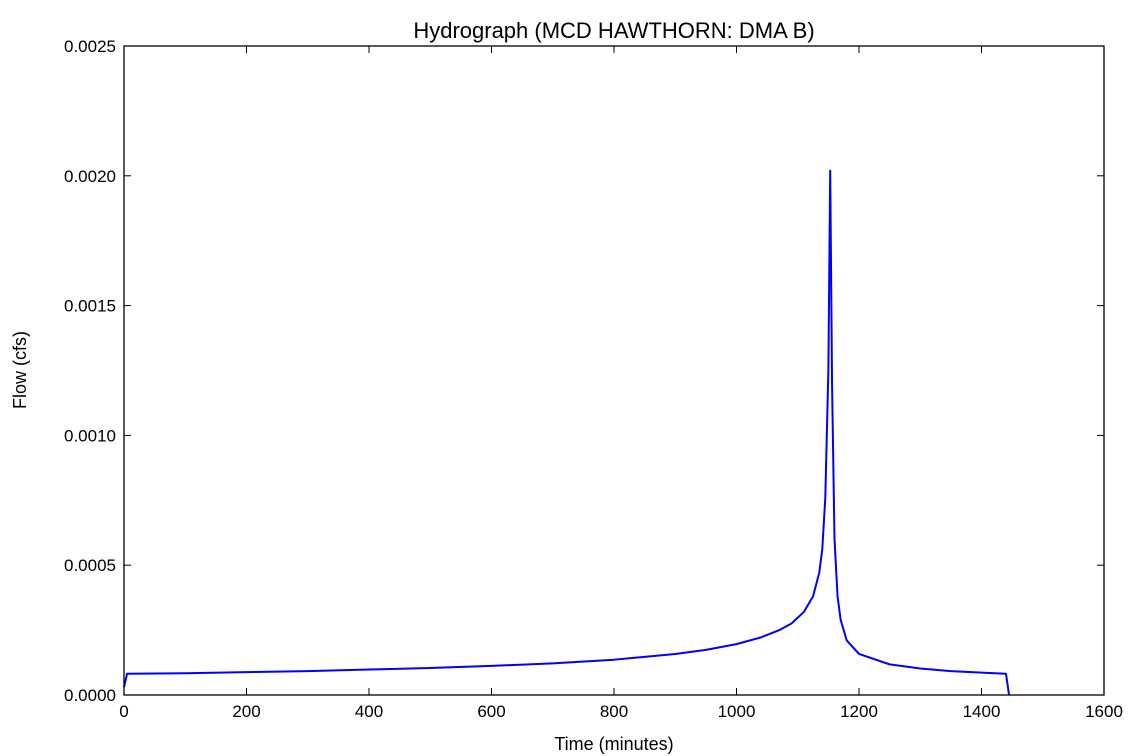 Image resolution: width=1133 pixels, height=756 pixels. What do you see at coordinates (613, 30) in the screenshot?
I see `chart-title: Hydrograph (MCD HAWTHORN: DMA B)` at bounding box center [613, 30].